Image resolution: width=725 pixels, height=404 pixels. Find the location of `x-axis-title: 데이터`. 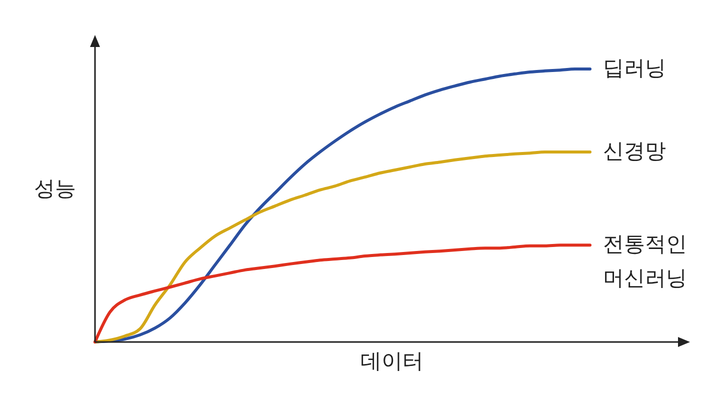

x-axis-title: 데이터 is located at coordinates (392, 361).